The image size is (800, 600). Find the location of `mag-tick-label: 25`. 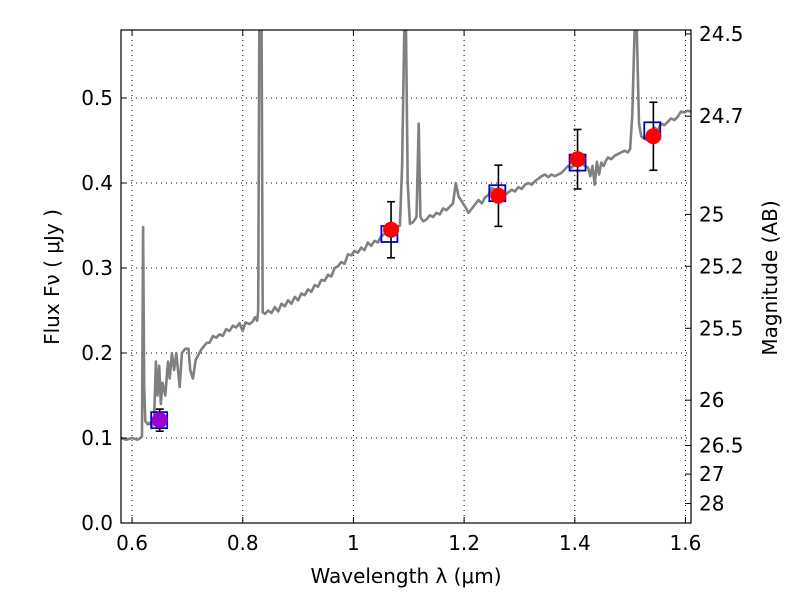

mag-tick-label: 25 is located at coordinates (711, 214).